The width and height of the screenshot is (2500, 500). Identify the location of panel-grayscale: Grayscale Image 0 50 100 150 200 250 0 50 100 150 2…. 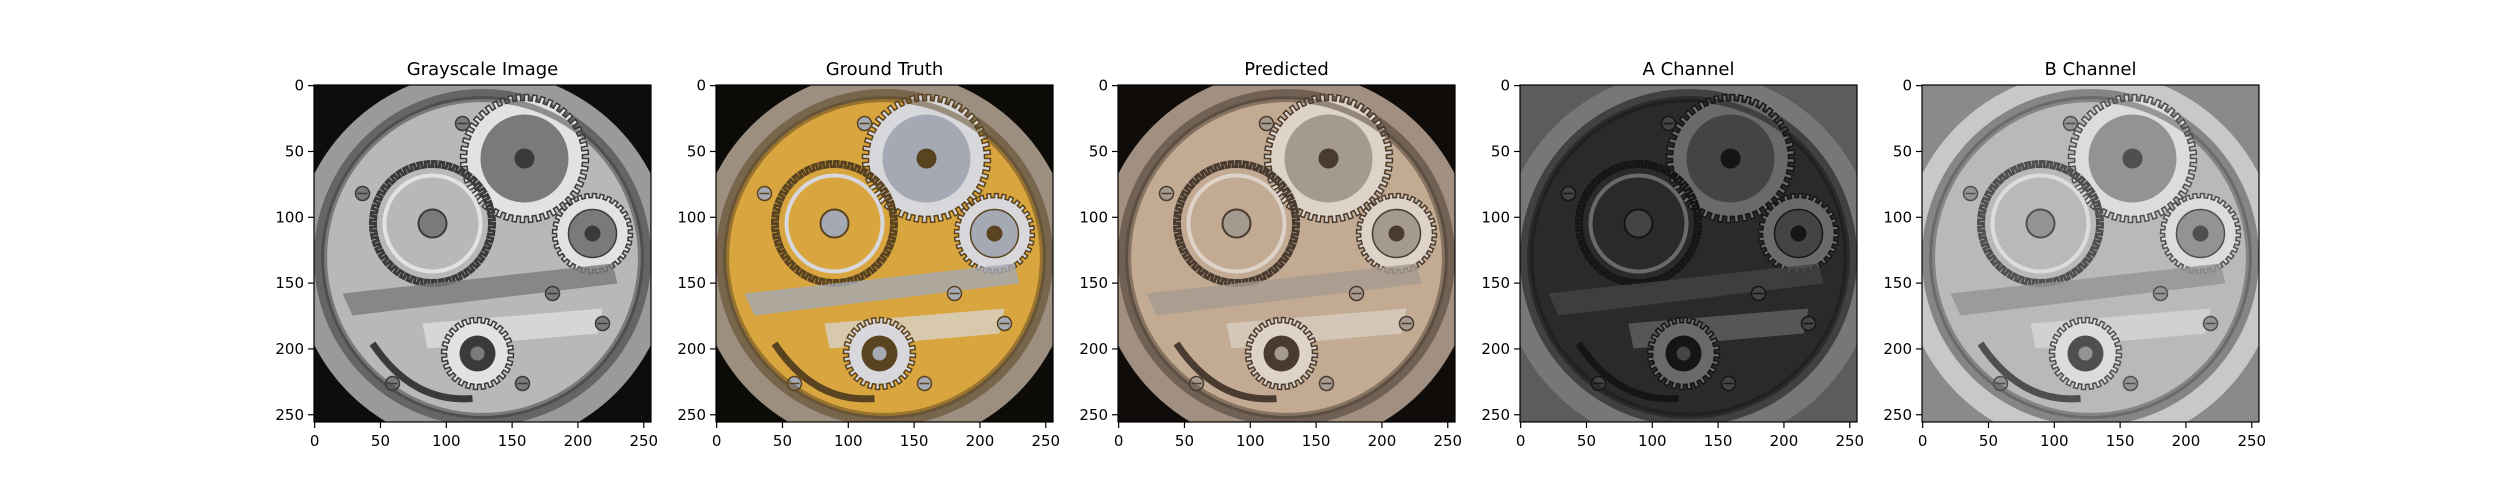
(466, 254).